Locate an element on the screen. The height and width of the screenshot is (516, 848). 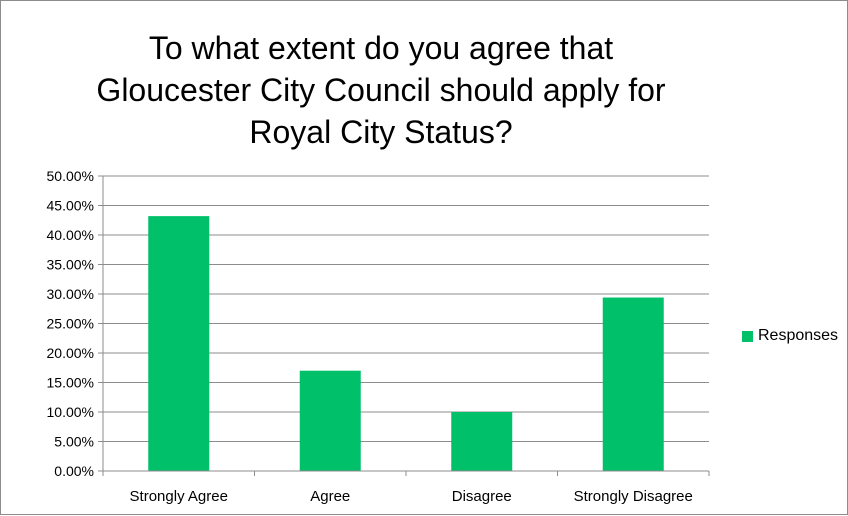
x-category-label: Agree is located at coordinates (330, 496).